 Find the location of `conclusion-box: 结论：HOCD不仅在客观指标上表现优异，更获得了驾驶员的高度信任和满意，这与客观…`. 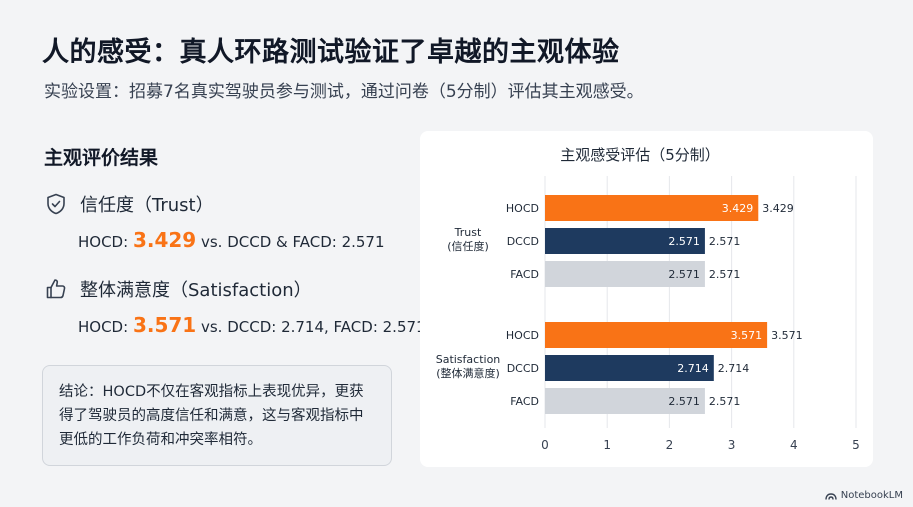

conclusion-box: 结论：HOCD不仅在客观指标上表现优异，更获得了驾驶员的高度信任和满意，这与客观… is located at coordinates (217, 415).